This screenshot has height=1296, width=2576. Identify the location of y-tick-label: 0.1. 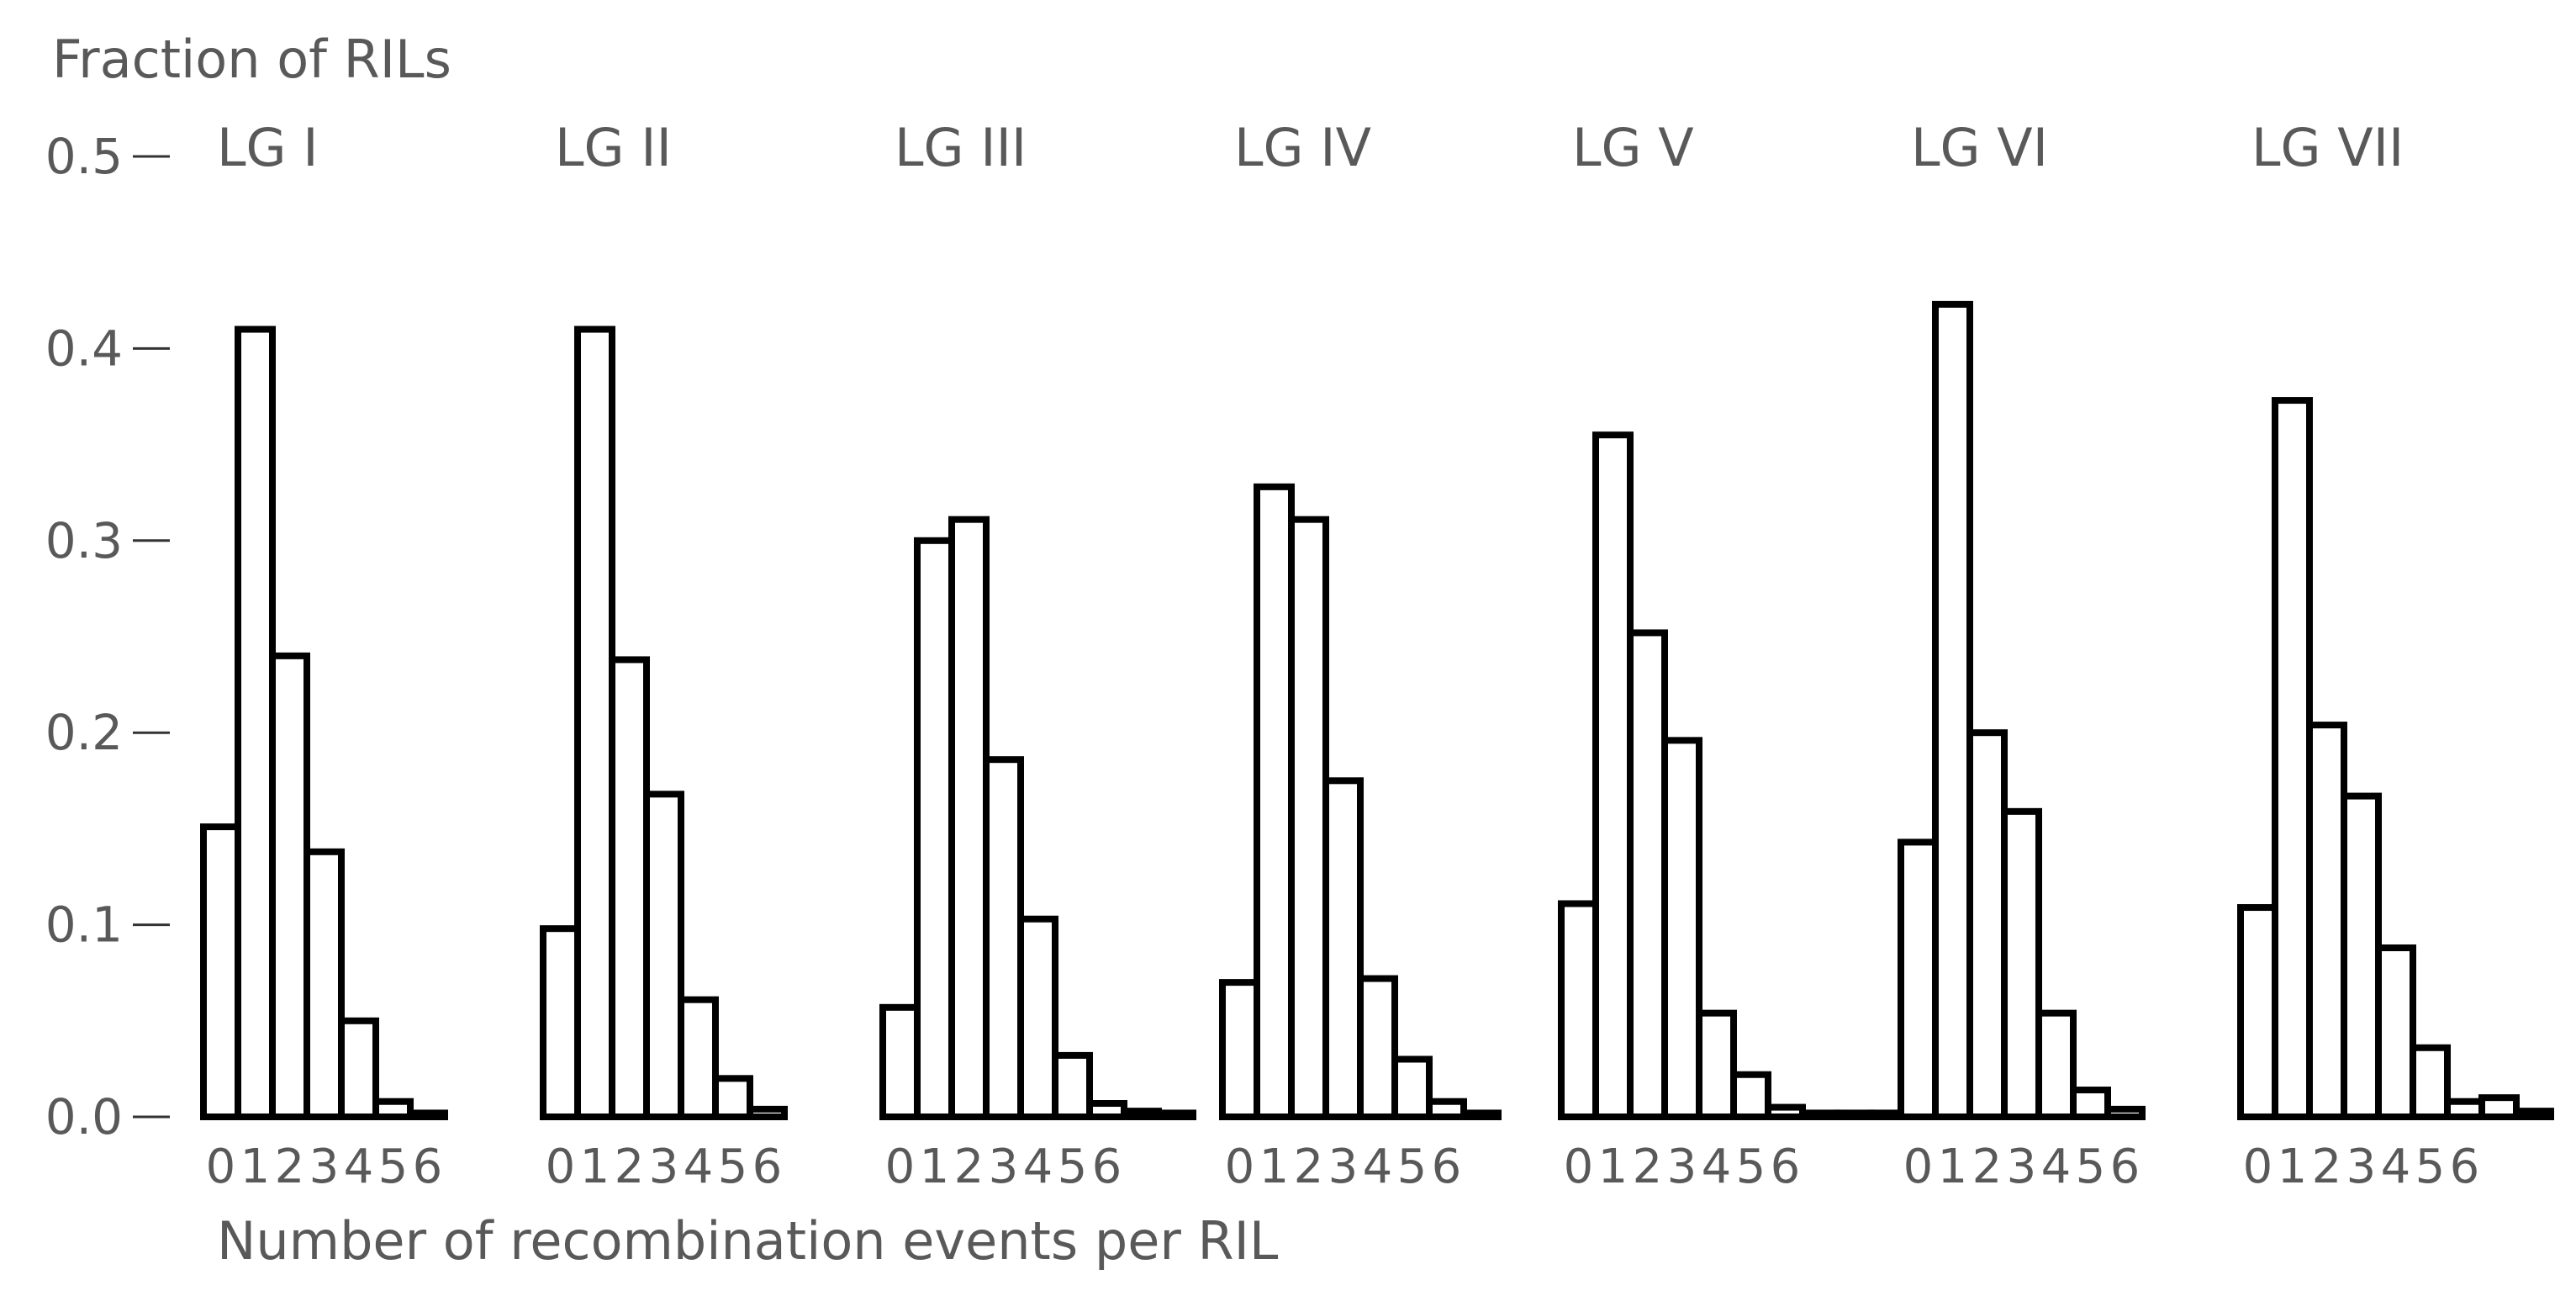
(84, 925).